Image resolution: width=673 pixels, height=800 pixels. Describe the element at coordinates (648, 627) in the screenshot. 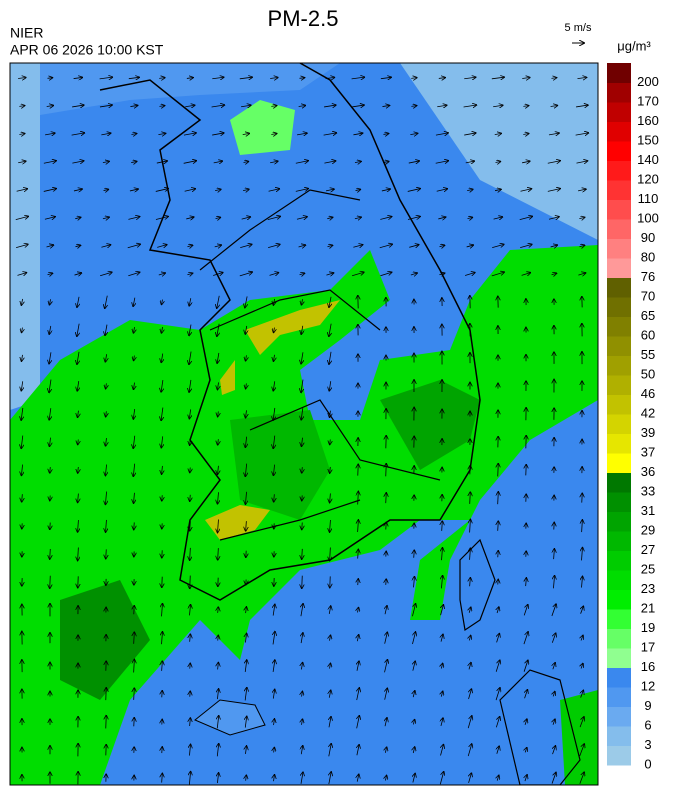

I see `colorbar-label: 19` at that location.